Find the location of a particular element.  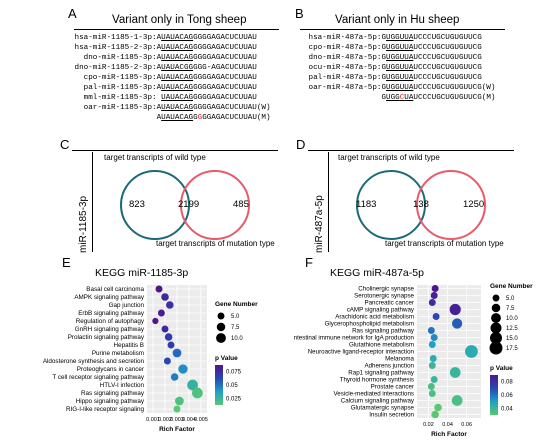

venn-mutant-circle is located at coordinates (451, 205).